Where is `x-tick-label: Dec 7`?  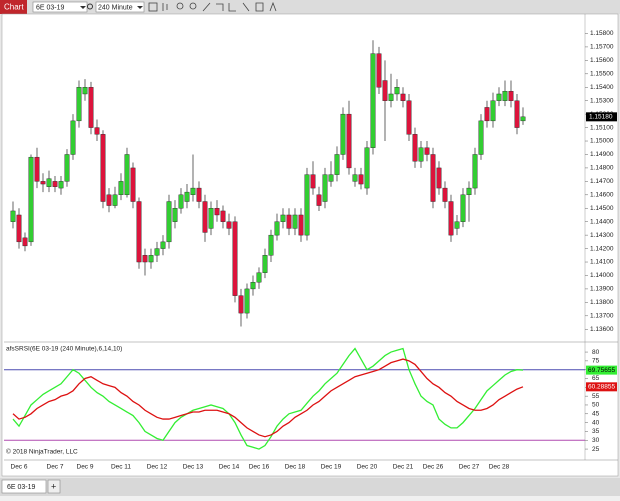 x-tick-label: Dec 7 is located at coordinates (55, 467).